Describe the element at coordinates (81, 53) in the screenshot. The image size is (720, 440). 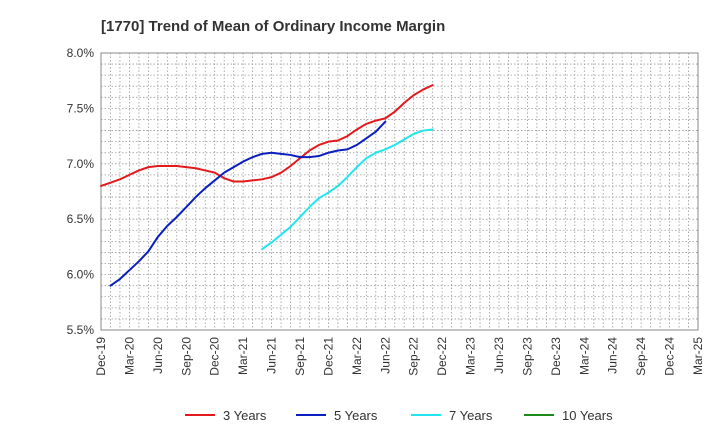
I see `y-tick-label: 8.0%` at that location.